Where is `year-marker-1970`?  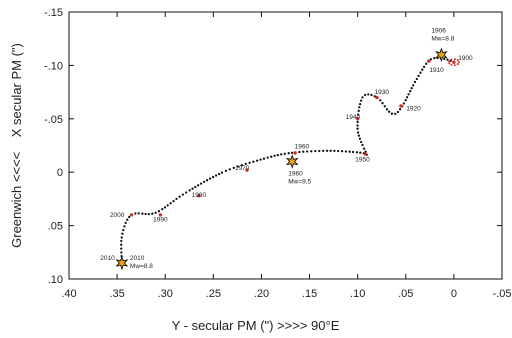 year-marker-1970 is located at coordinates (247, 170).